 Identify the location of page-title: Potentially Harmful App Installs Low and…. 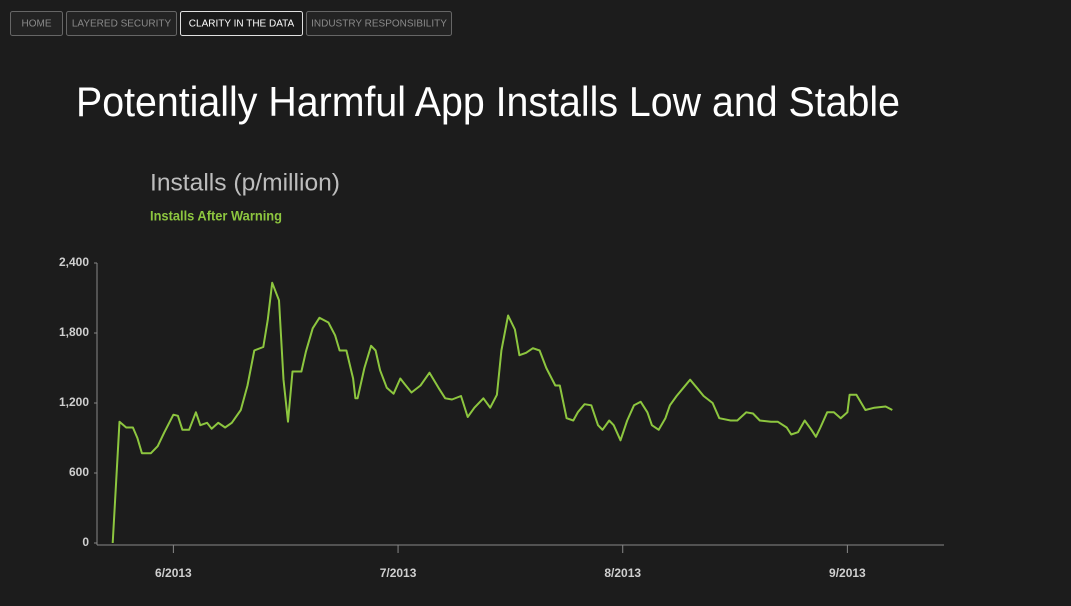
(488, 101).